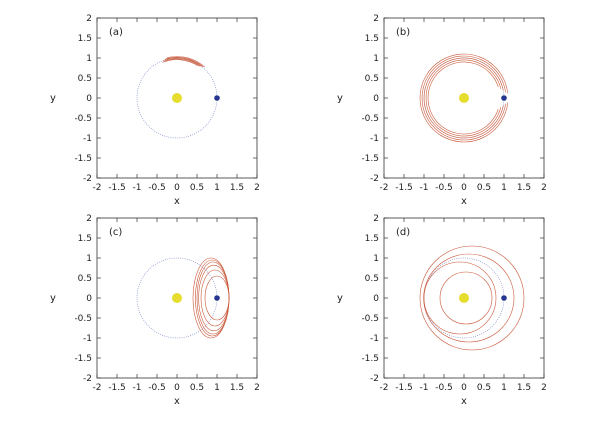 The height and width of the screenshot is (423, 600). What do you see at coordinates (424, 188) in the screenshot?
I see `chart-2-xtick-label: -1` at bounding box center [424, 188].